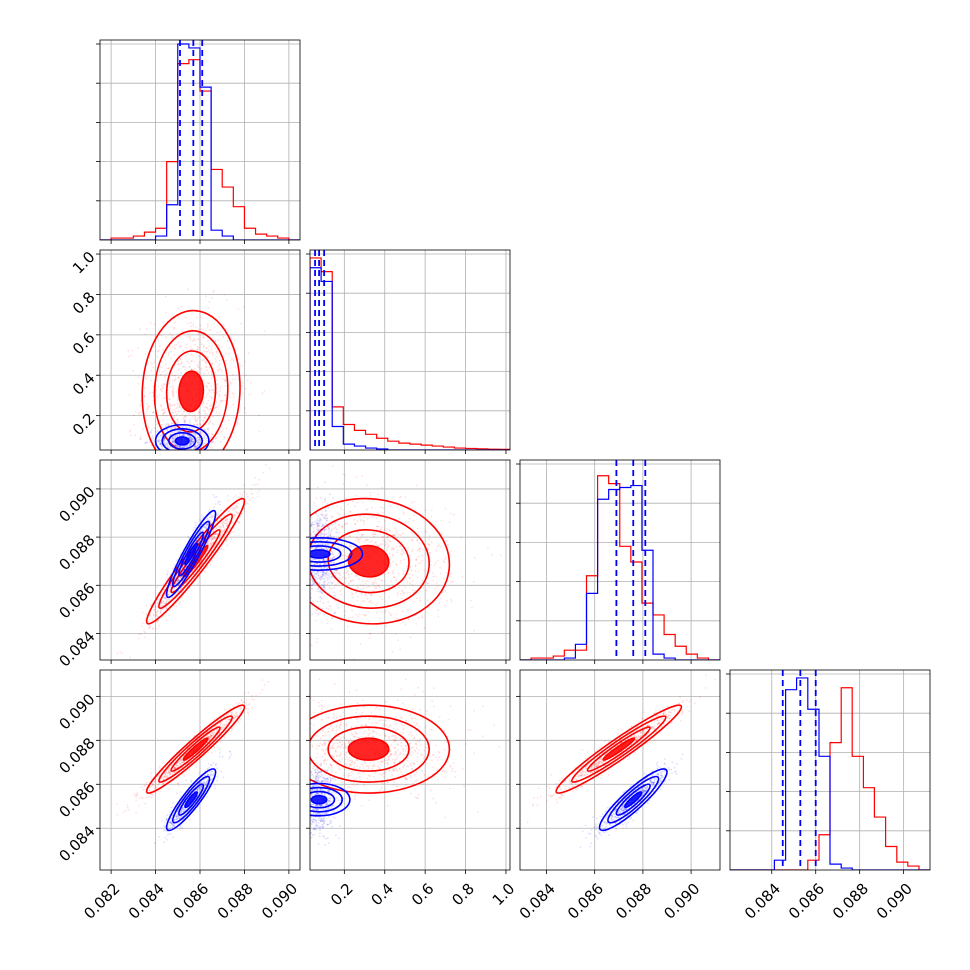 This screenshot has width=970, height=970. I want to click on x-tick-label: 0.4, so click(383, 895).